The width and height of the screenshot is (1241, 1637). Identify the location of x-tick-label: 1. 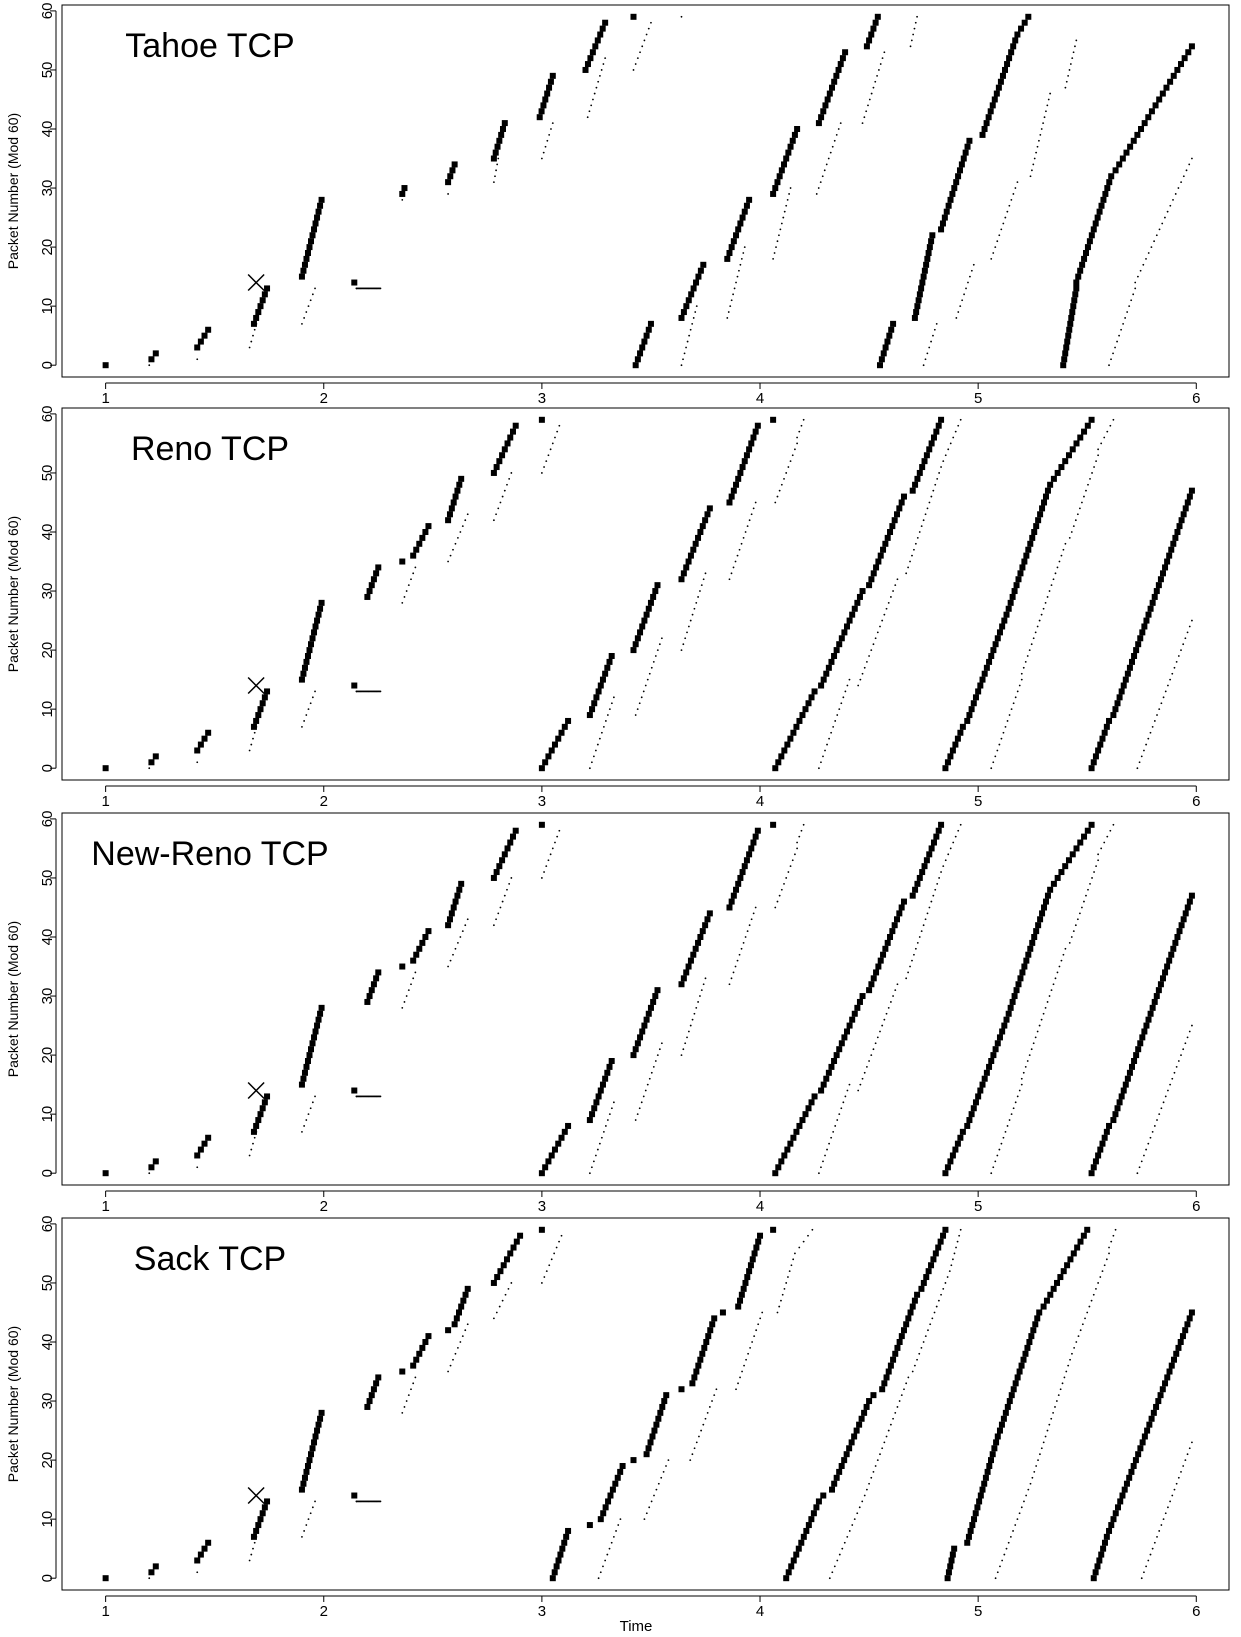
(105, 1611).